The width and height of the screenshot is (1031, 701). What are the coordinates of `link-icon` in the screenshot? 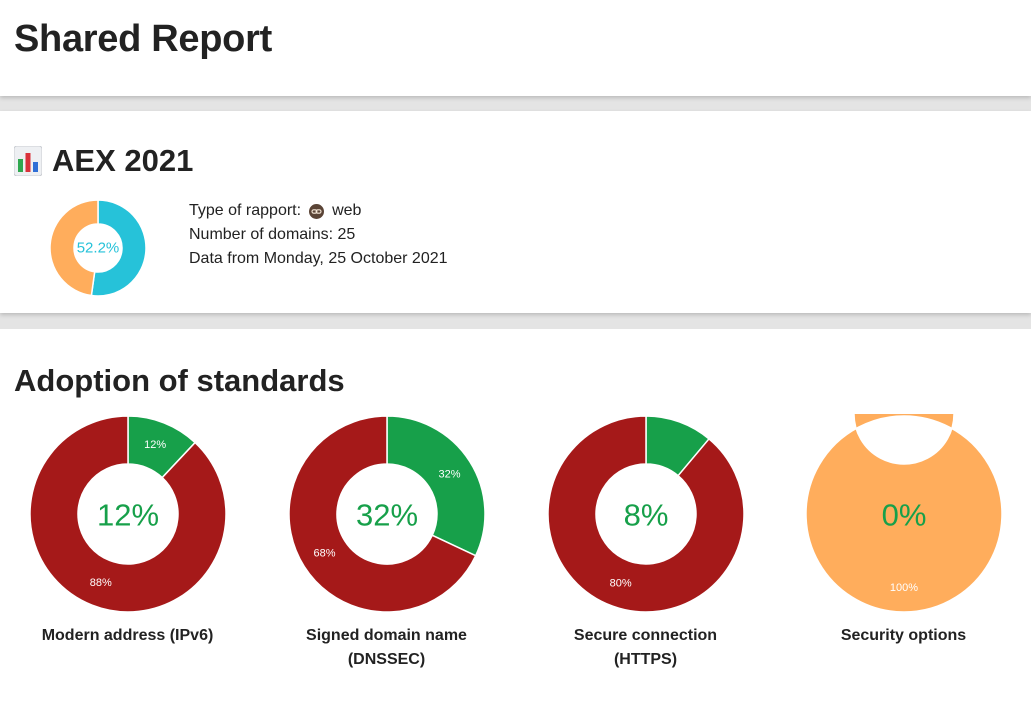 It's located at (317, 211).